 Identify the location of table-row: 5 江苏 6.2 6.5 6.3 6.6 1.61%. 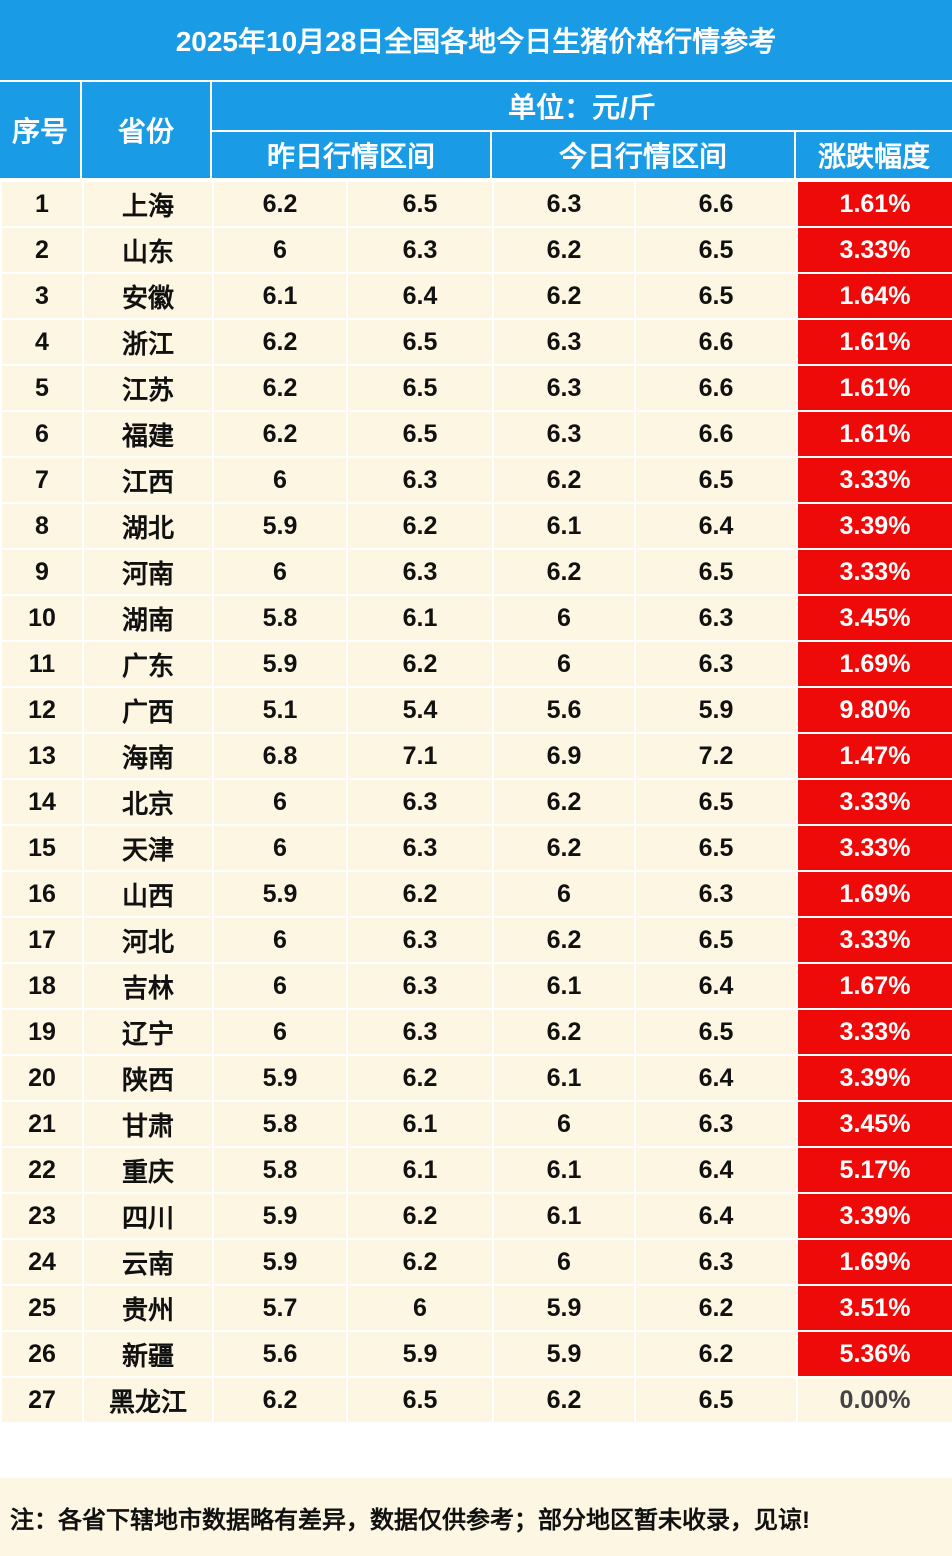
(476, 388).